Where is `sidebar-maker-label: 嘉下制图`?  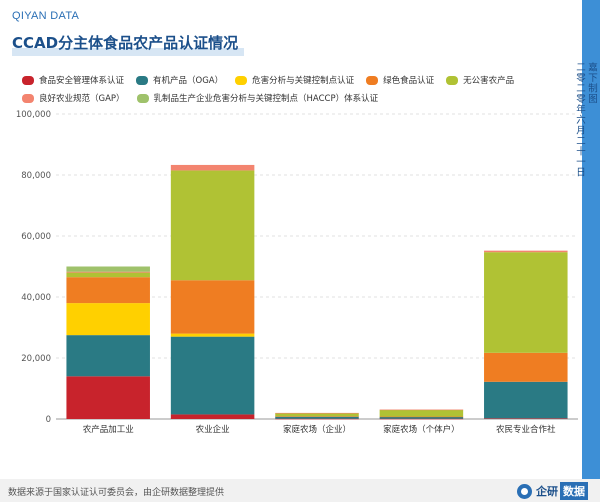 sidebar-maker-label: 嘉下制图 is located at coordinates (591, 83).